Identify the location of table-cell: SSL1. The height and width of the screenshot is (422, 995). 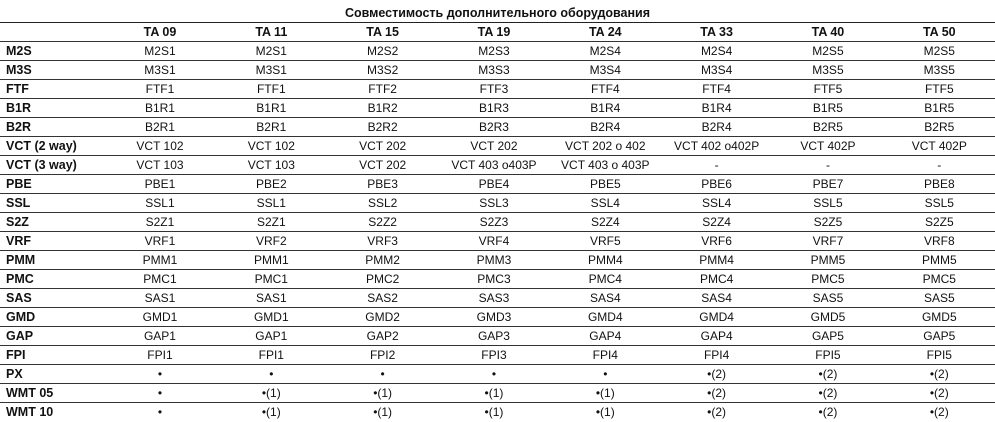
(160, 203).